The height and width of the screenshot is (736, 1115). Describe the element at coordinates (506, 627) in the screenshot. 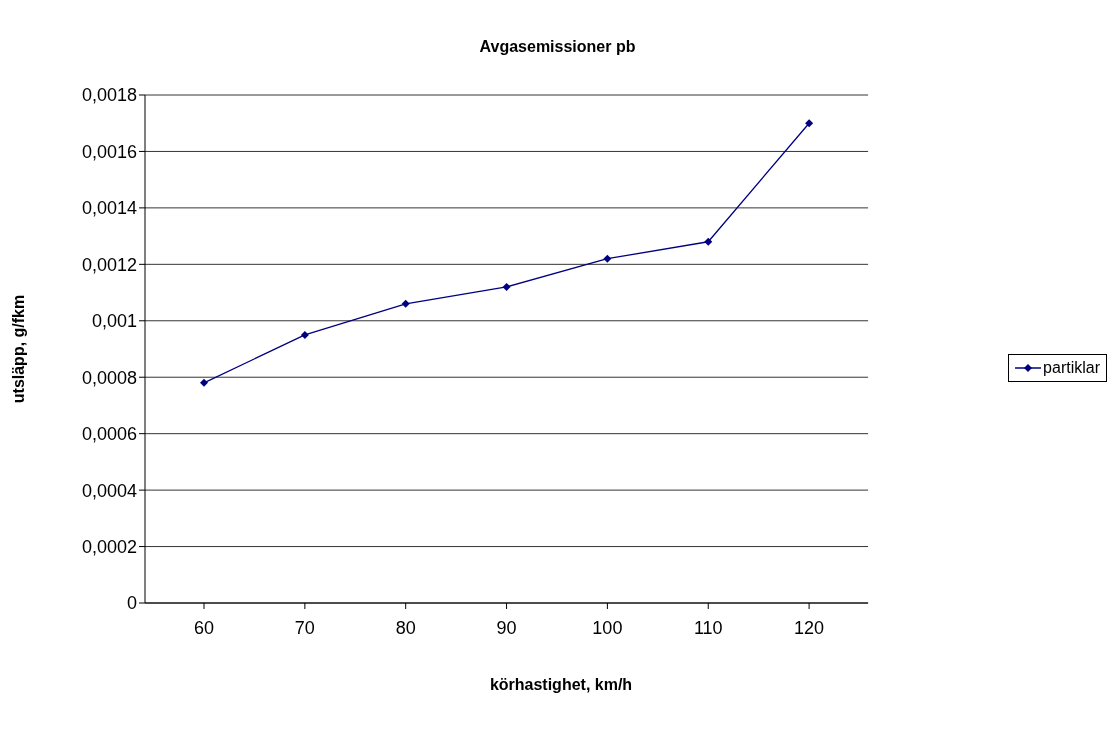

I see `x-tick-label: 90` at that location.